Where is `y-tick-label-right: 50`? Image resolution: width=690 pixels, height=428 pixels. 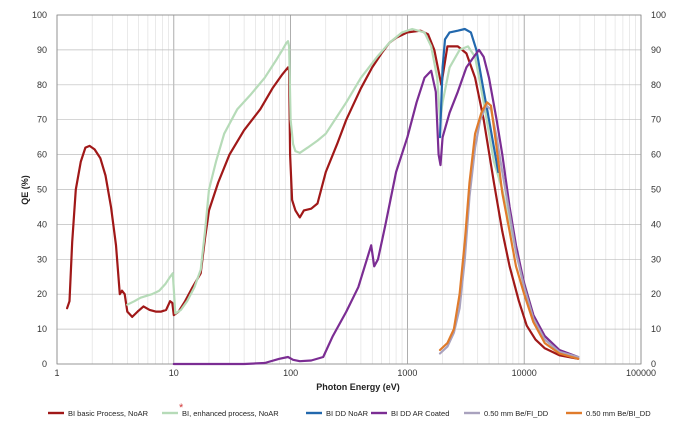
y-tick-label-right: 50 is located at coordinates (656, 190).